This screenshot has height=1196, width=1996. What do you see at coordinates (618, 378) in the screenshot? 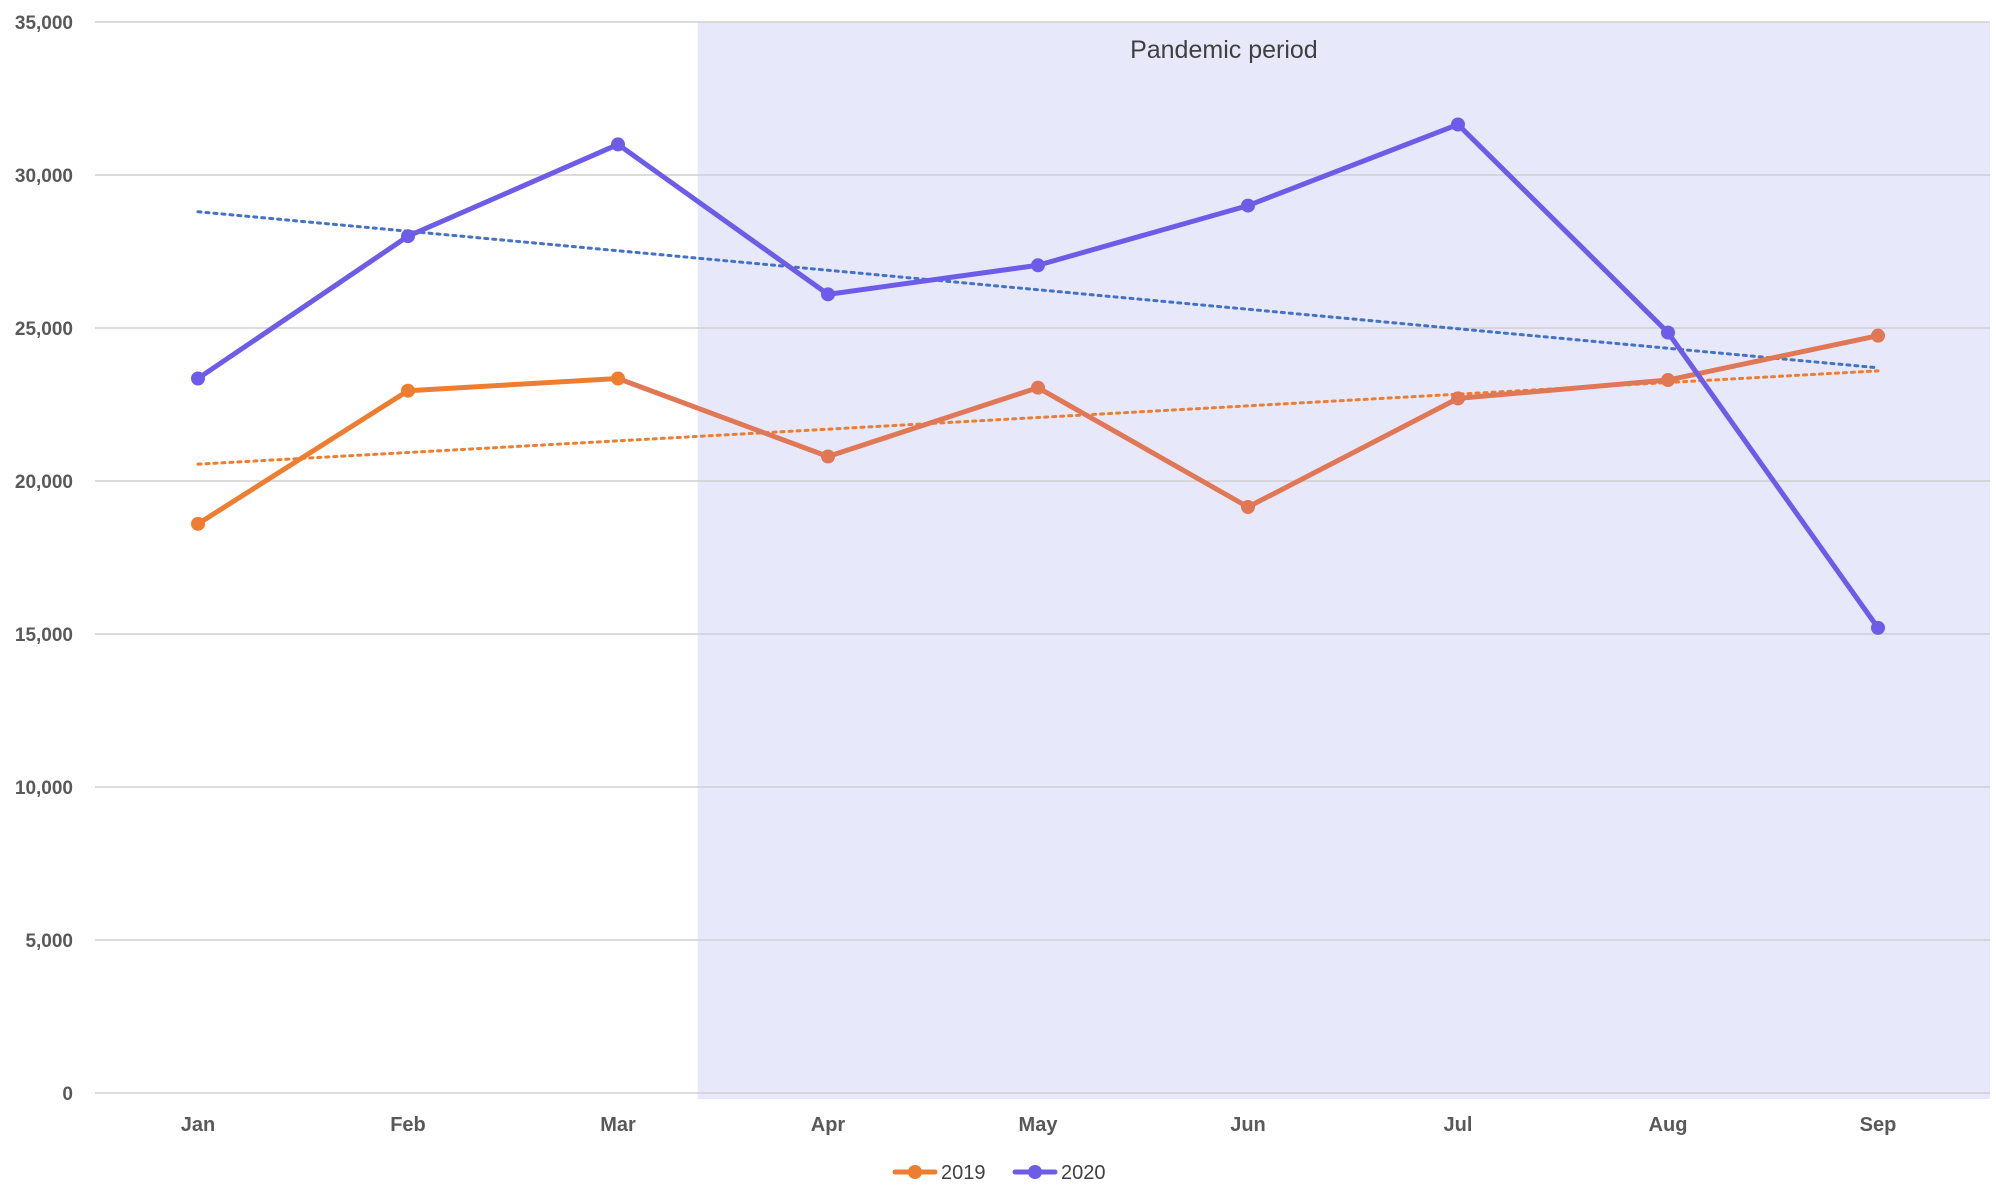
I see `data-point-2019-Mar` at bounding box center [618, 378].